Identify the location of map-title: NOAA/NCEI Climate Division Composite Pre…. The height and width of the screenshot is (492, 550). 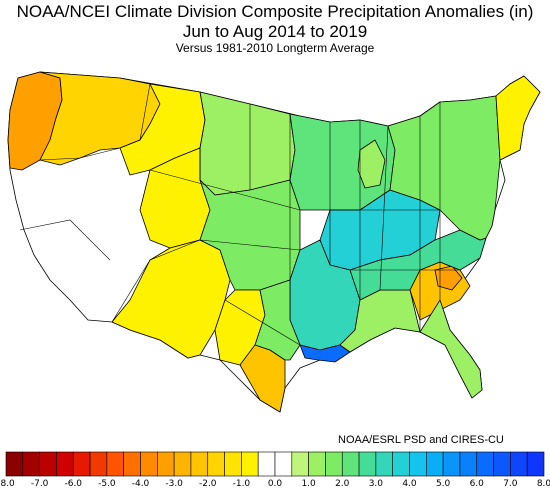
(275, 11).